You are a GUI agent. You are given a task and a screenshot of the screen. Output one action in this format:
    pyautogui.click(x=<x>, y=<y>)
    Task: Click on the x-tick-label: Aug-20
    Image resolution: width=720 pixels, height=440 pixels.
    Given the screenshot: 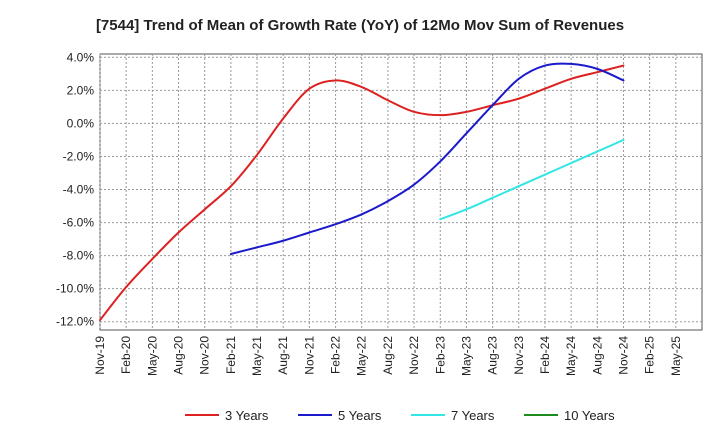 What is the action you would take?
    pyautogui.click(x=179, y=355)
    